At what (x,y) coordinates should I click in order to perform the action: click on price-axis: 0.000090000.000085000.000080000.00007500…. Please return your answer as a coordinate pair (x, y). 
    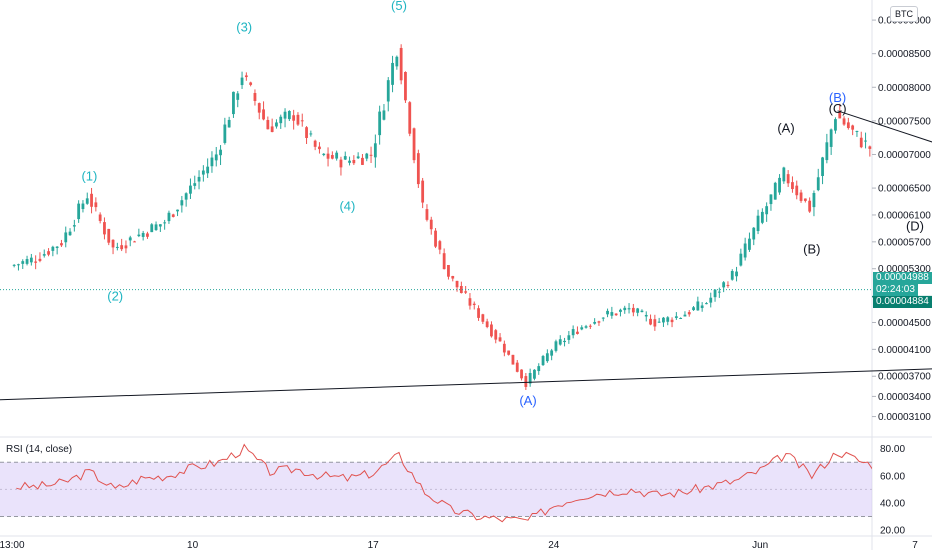
    Looking at the image, I should click on (901, 219).